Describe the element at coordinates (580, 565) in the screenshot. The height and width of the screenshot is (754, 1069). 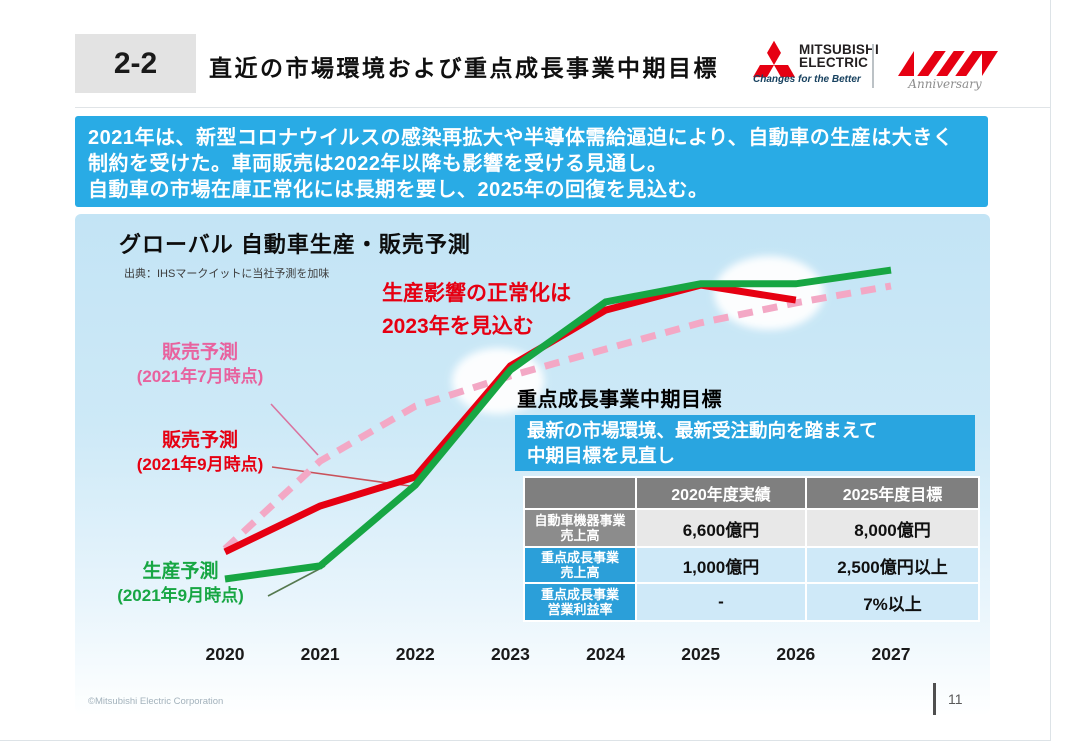
I see `row-label: 重点成長事業 売上高` at that location.